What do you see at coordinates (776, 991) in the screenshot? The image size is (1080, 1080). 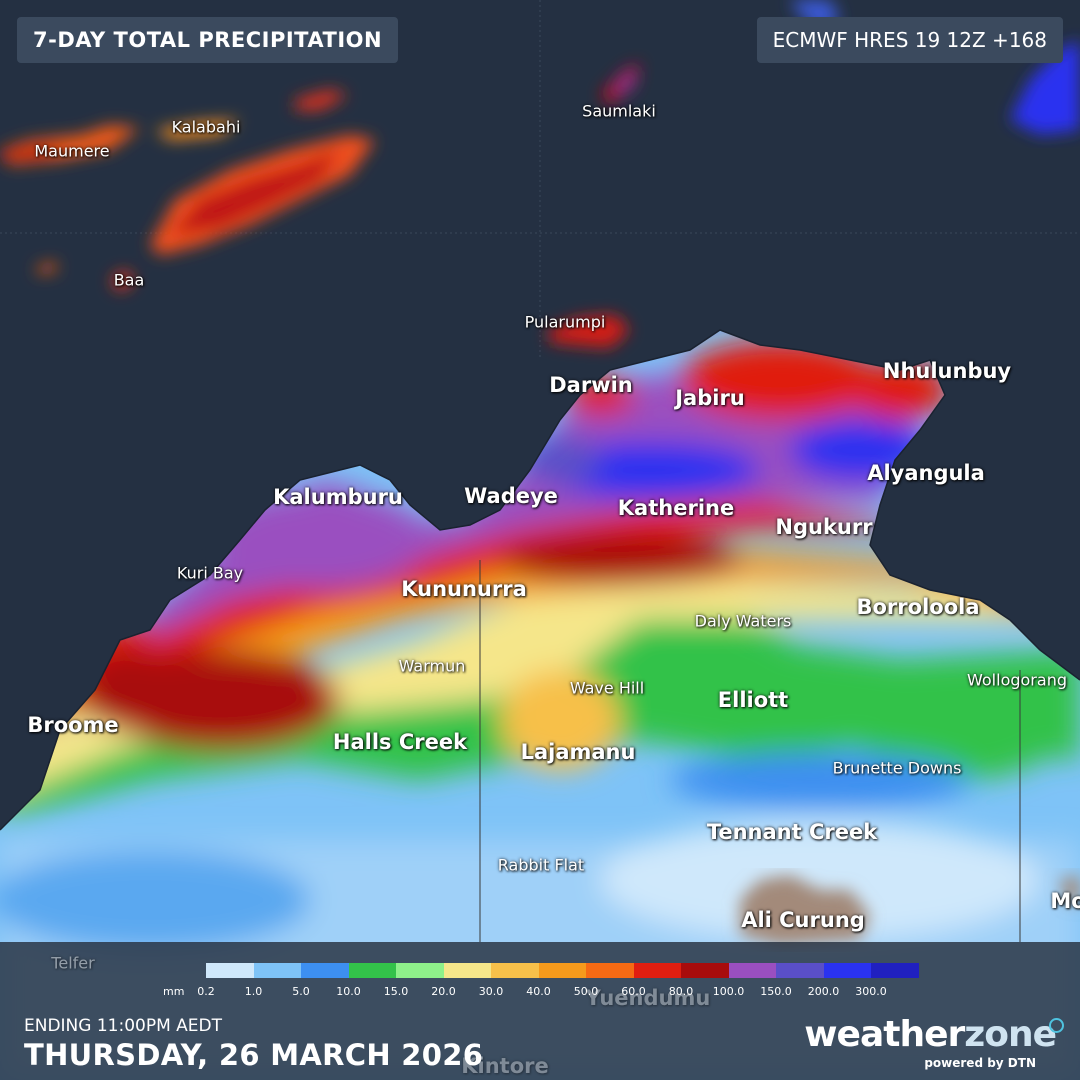 I see `legend-tick-label: 150.0` at bounding box center [776, 991].